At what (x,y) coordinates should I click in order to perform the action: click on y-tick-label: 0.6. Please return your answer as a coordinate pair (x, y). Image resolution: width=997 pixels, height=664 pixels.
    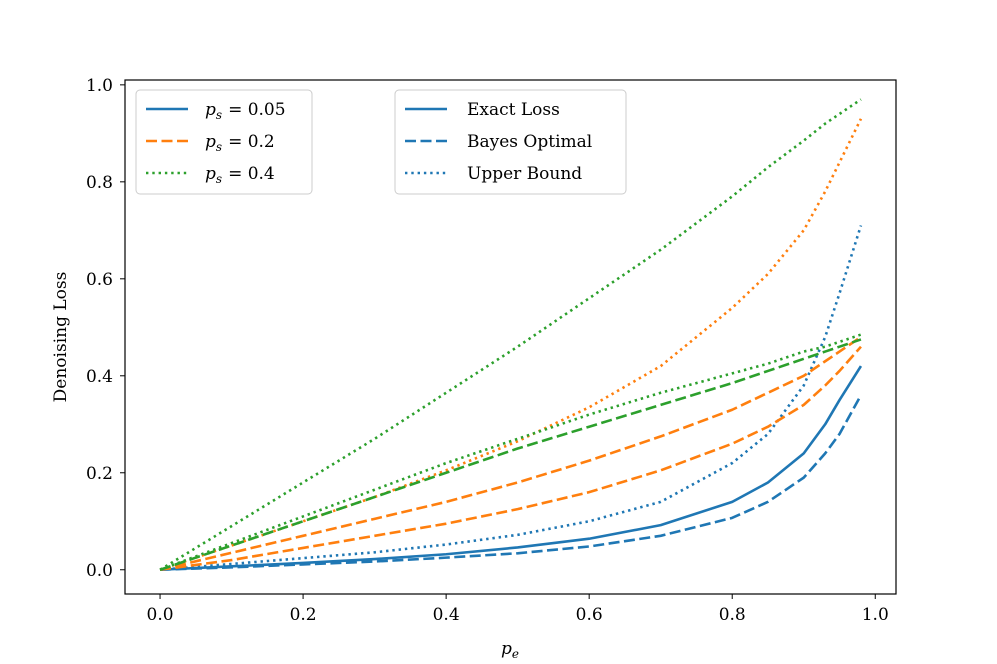
    Looking at the image, I should click on (99, 280).